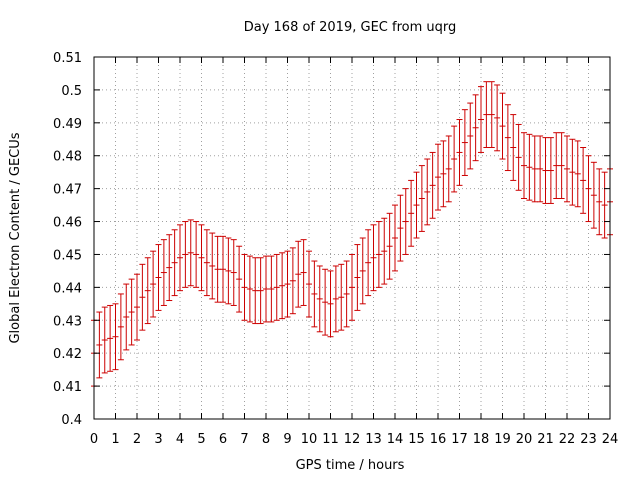  Describe the element at coordinates (459, 439) in the screenshot. I see `x-tick-label: 17` at that location.